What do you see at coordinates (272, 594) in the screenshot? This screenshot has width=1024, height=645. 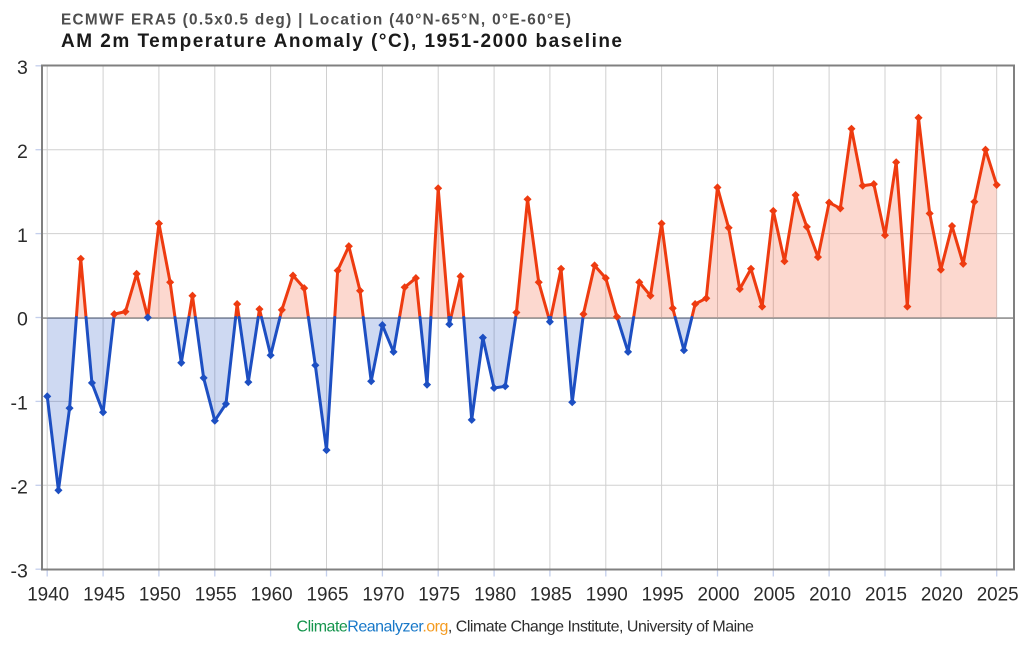 I see `svg-text: 1960` at bounding box center [272, 594].